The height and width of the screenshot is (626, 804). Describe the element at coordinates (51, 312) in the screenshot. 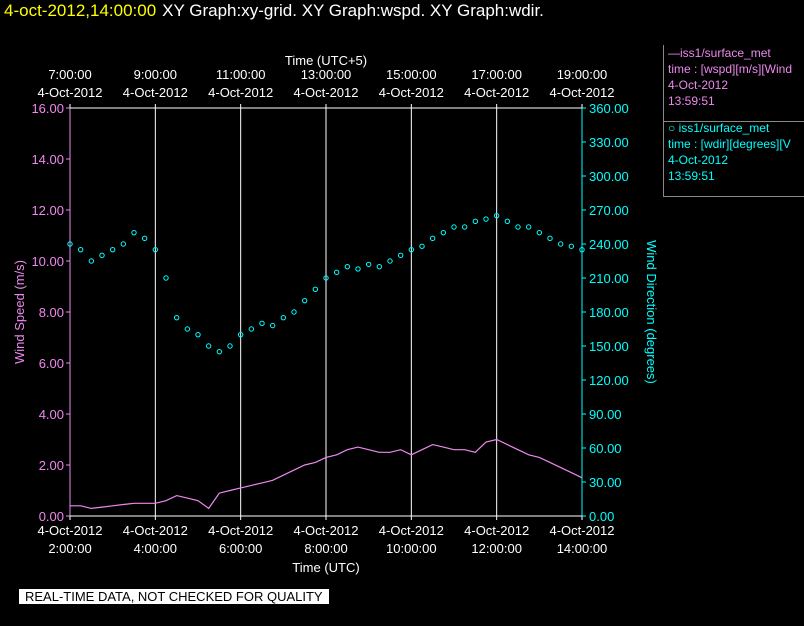

I see `left-tick-label: 8.00` at that location.